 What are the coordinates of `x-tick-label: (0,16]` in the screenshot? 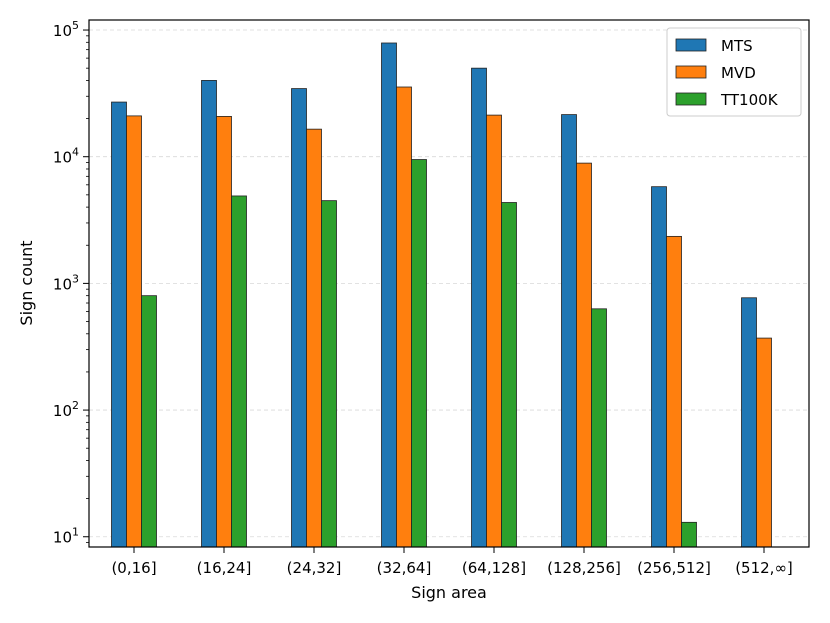 It's located at (133, 568).